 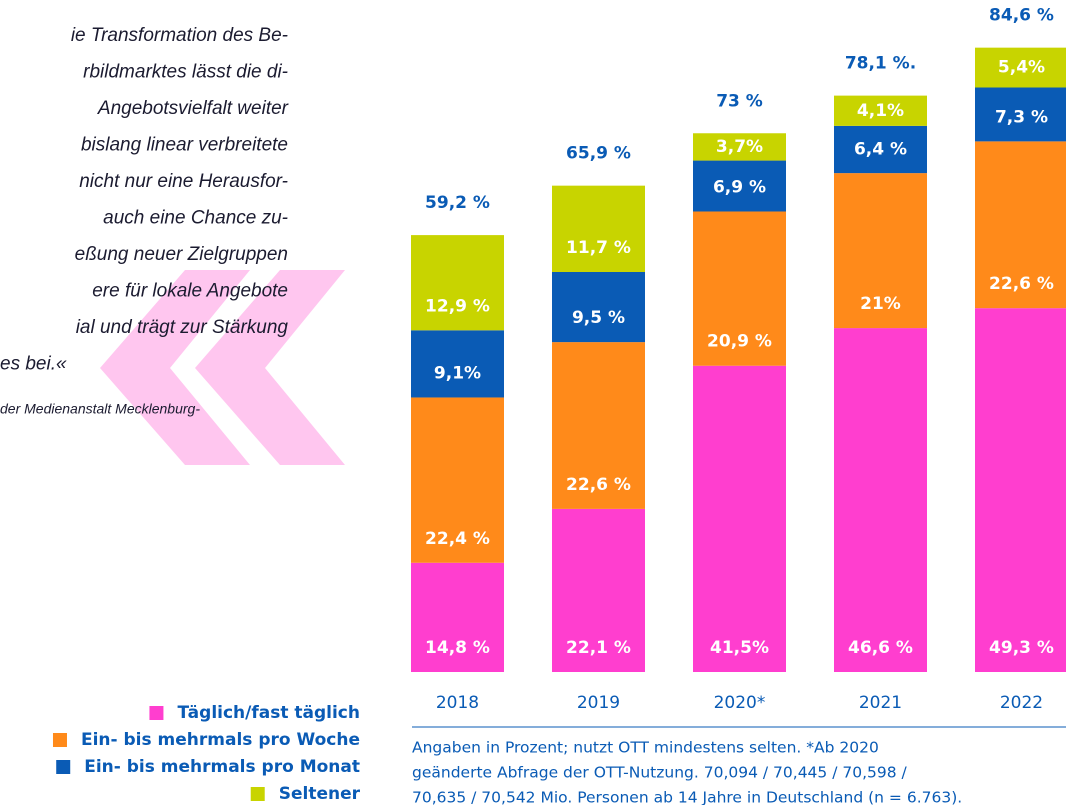 I want to click on x-tick-label: 2020*, so click(x=740, y=703).